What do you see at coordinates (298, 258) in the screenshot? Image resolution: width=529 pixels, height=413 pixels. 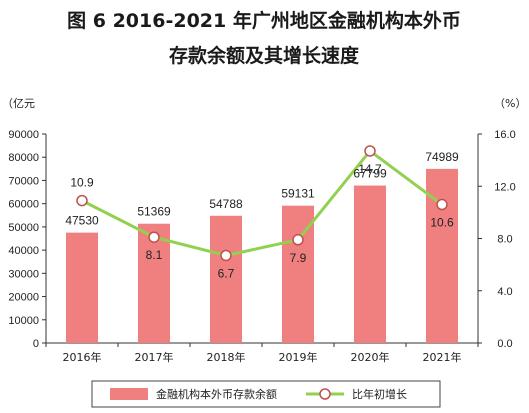 I see `line-value-label: 7.9` at bounding box center [298, 258].